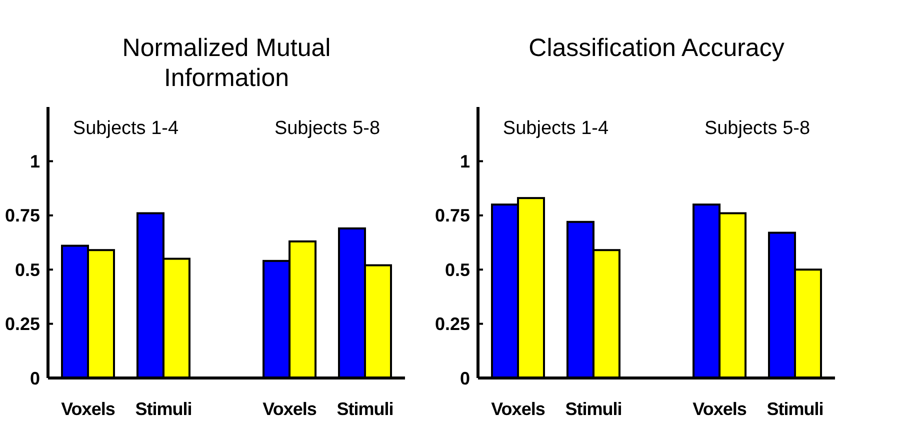 The image size is (902, 425). What do you see at coordinates (656, 48) in the screenshot?
I see `chart-title: Classification Accuracy` at bounding box center [656, 48].